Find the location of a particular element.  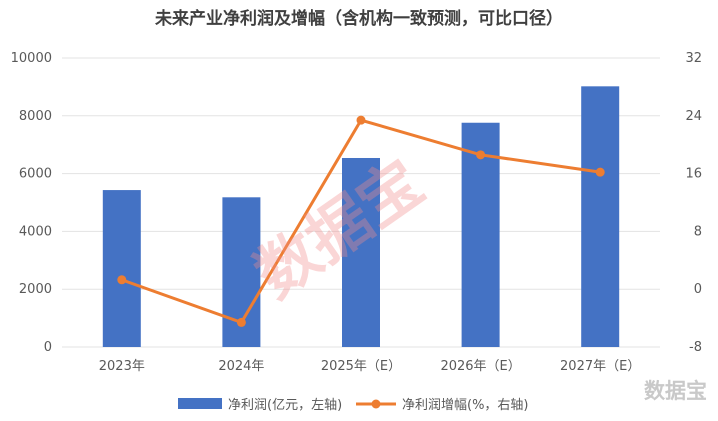

legend-label-line: 净利润增幅(%，右轴) is located at coordinates (465, 405).